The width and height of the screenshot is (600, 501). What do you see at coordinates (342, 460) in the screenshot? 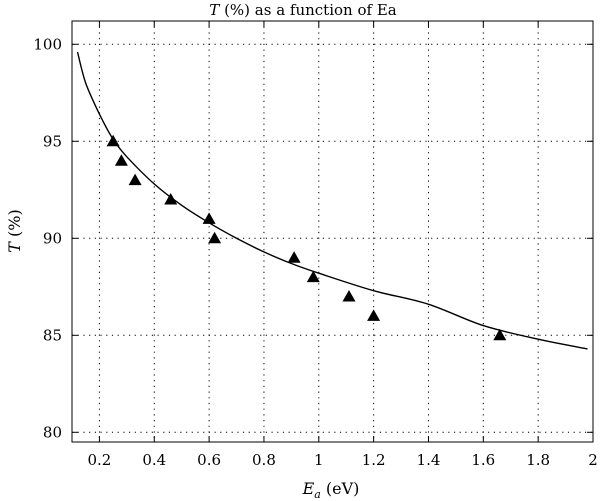
I see `x-tick-labels: 0.2 0.4 0.6 0.8 1 1.2 1.4 1.6 1.8 2` at bounding box center [342, 460].